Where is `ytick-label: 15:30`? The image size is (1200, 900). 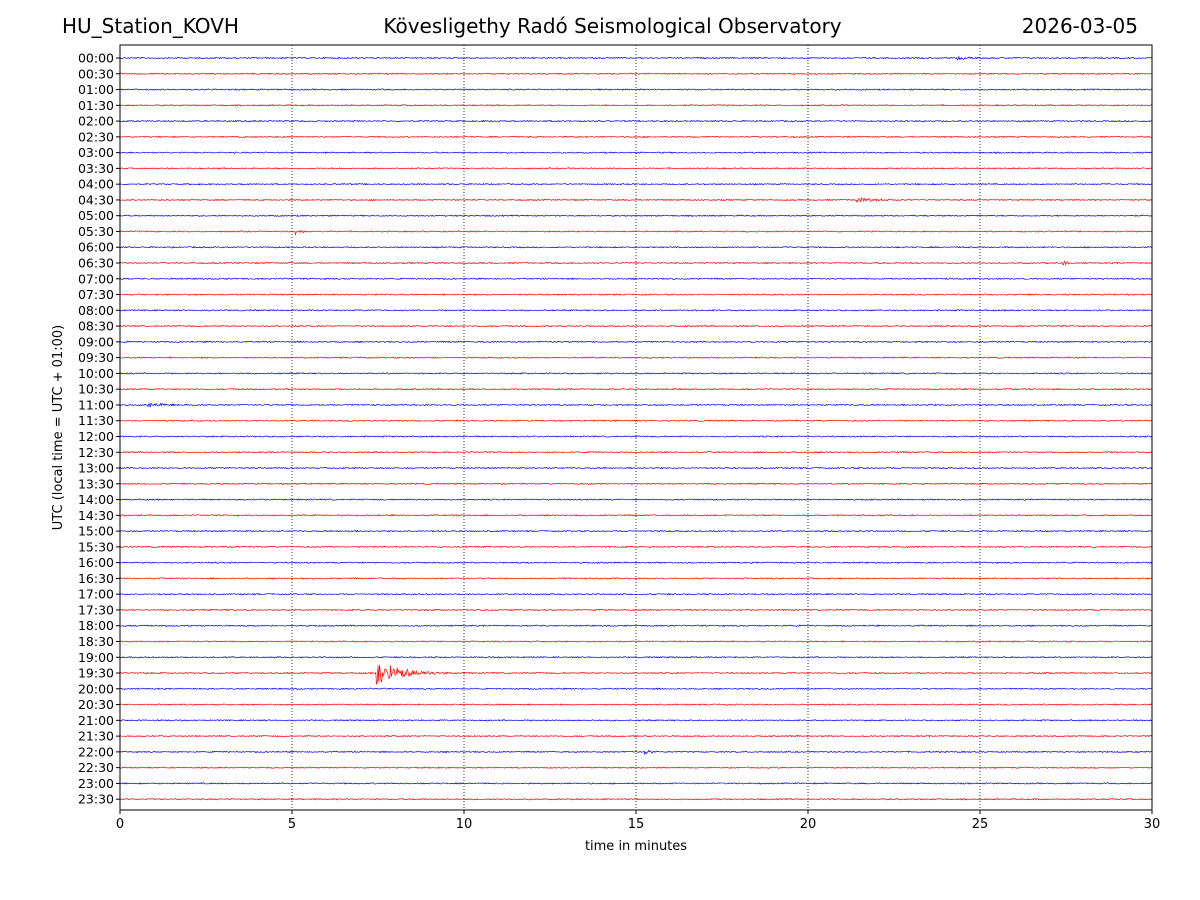
ytick-label: 15:30 is located at coordinates (96, 546).